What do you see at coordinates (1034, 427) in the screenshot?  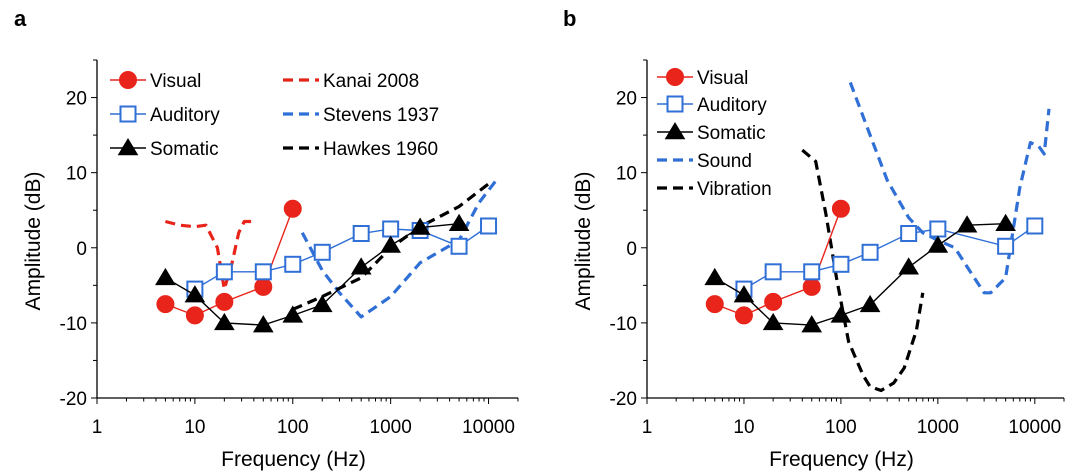 I see `x-tick-label: 10000` at bounding box center [1034, 427].